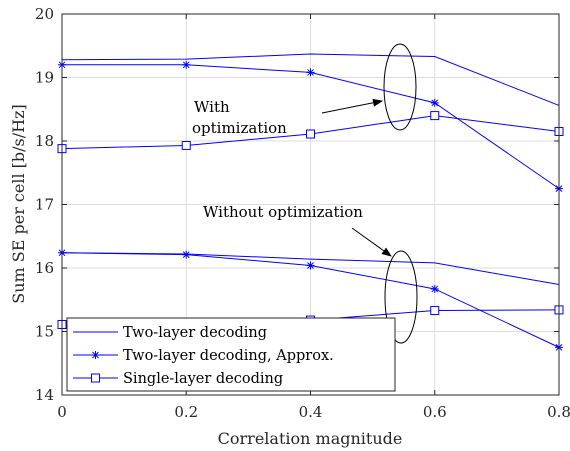  What do you see at coordinates (44, 268) in the screenshot?
I see `y-tick-label: 16` at bounding box center [44, 268].